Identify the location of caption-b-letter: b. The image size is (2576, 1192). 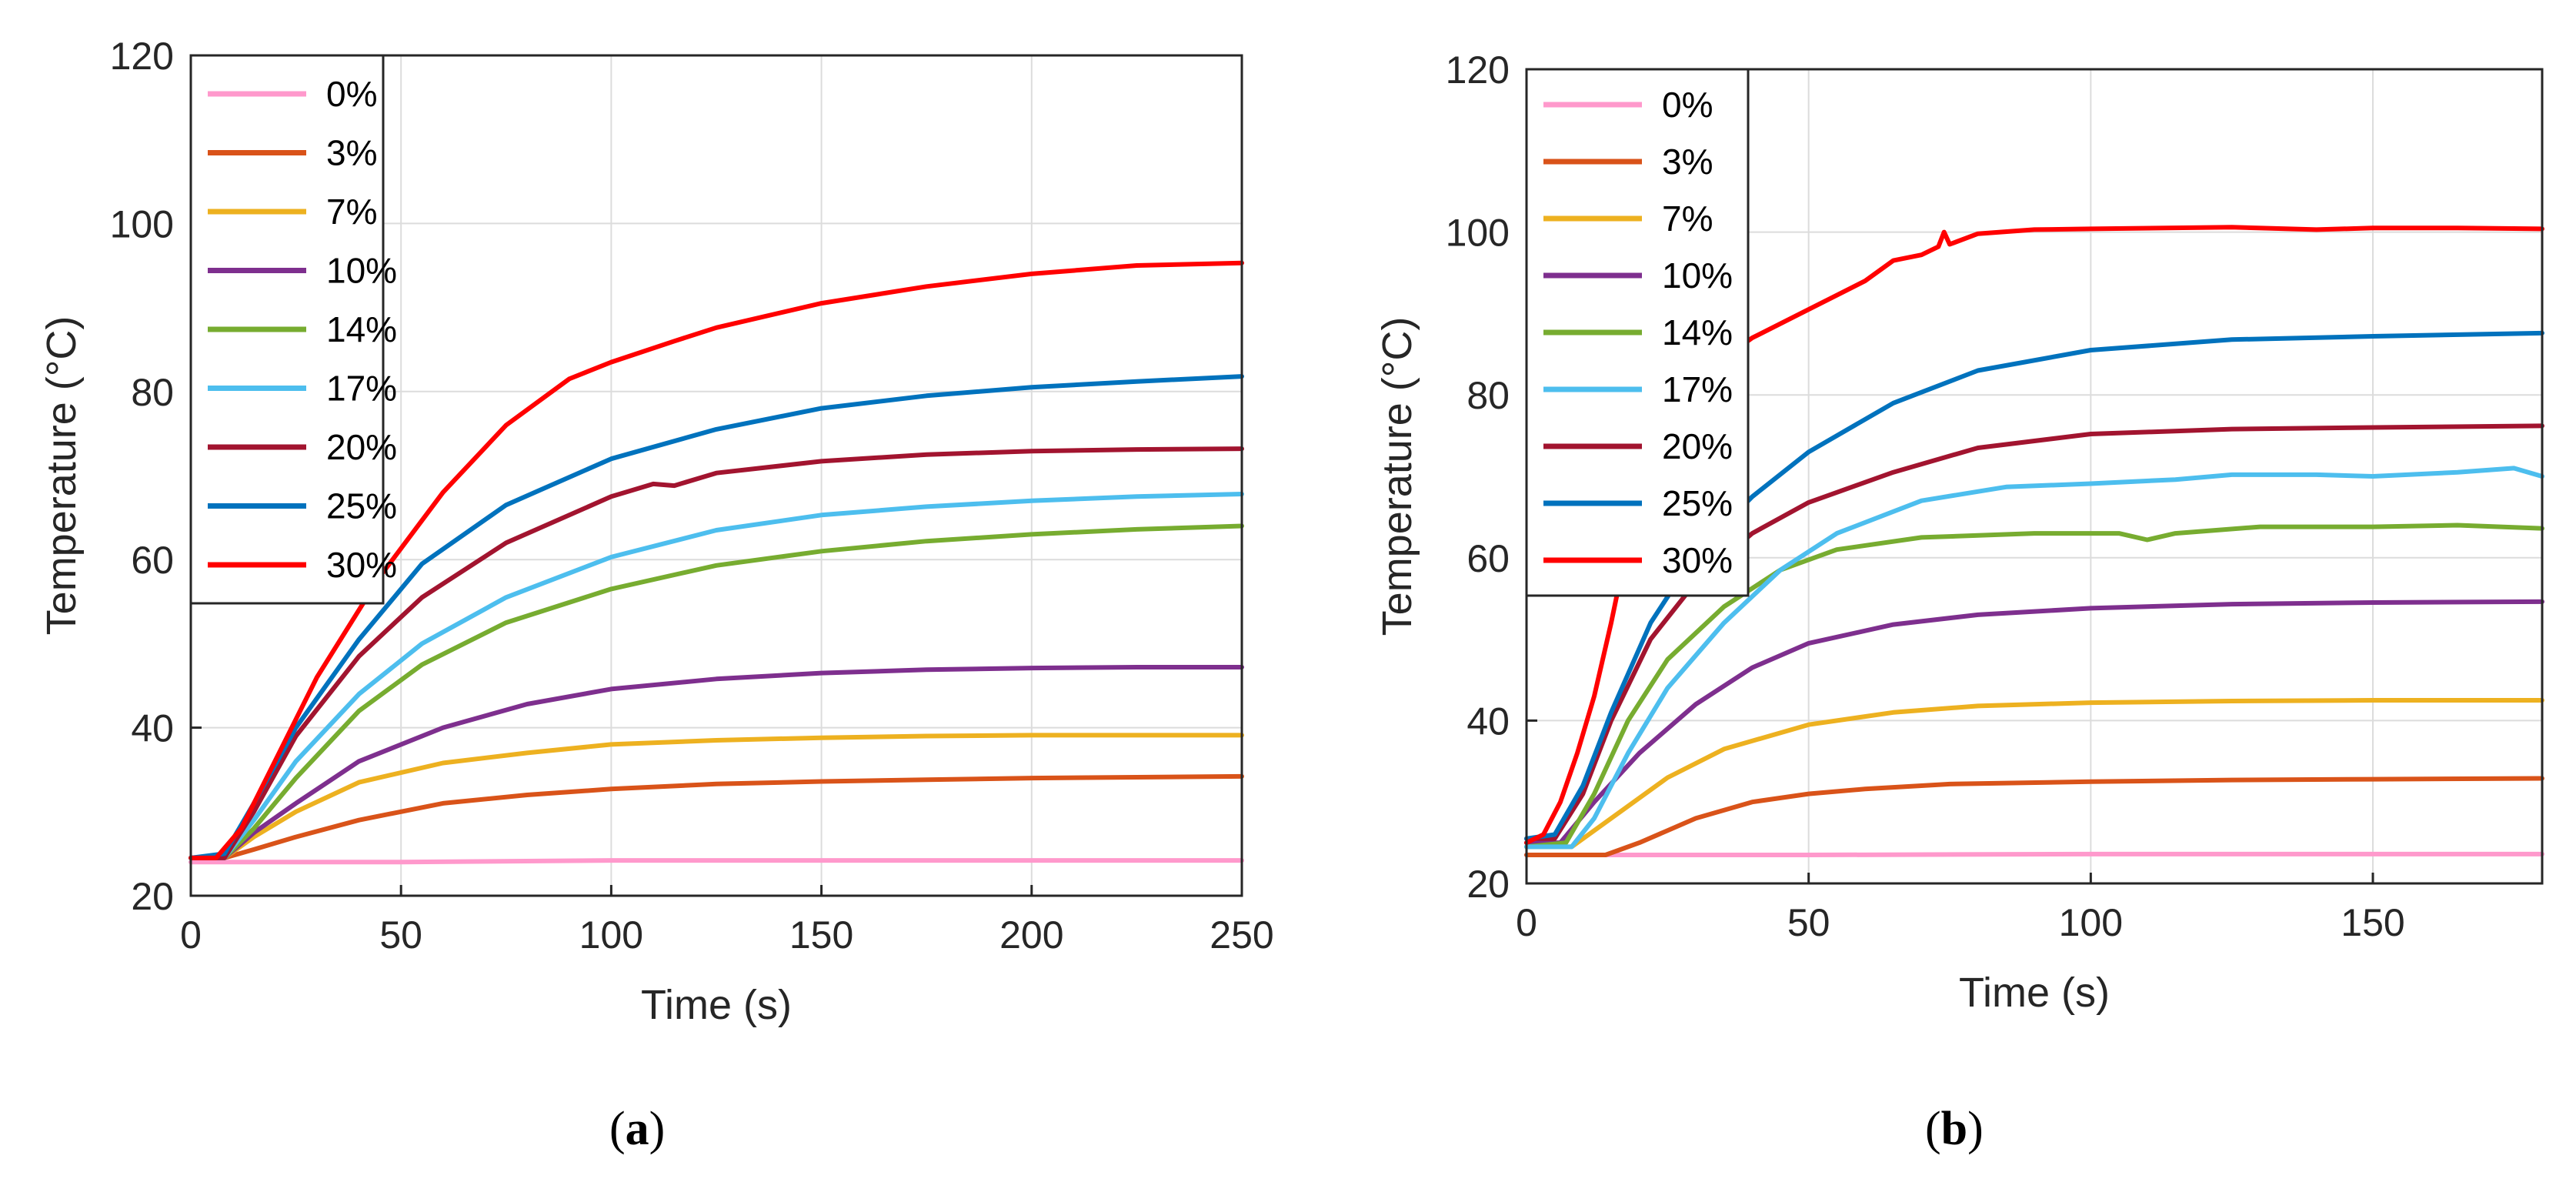
(1954, 1129).